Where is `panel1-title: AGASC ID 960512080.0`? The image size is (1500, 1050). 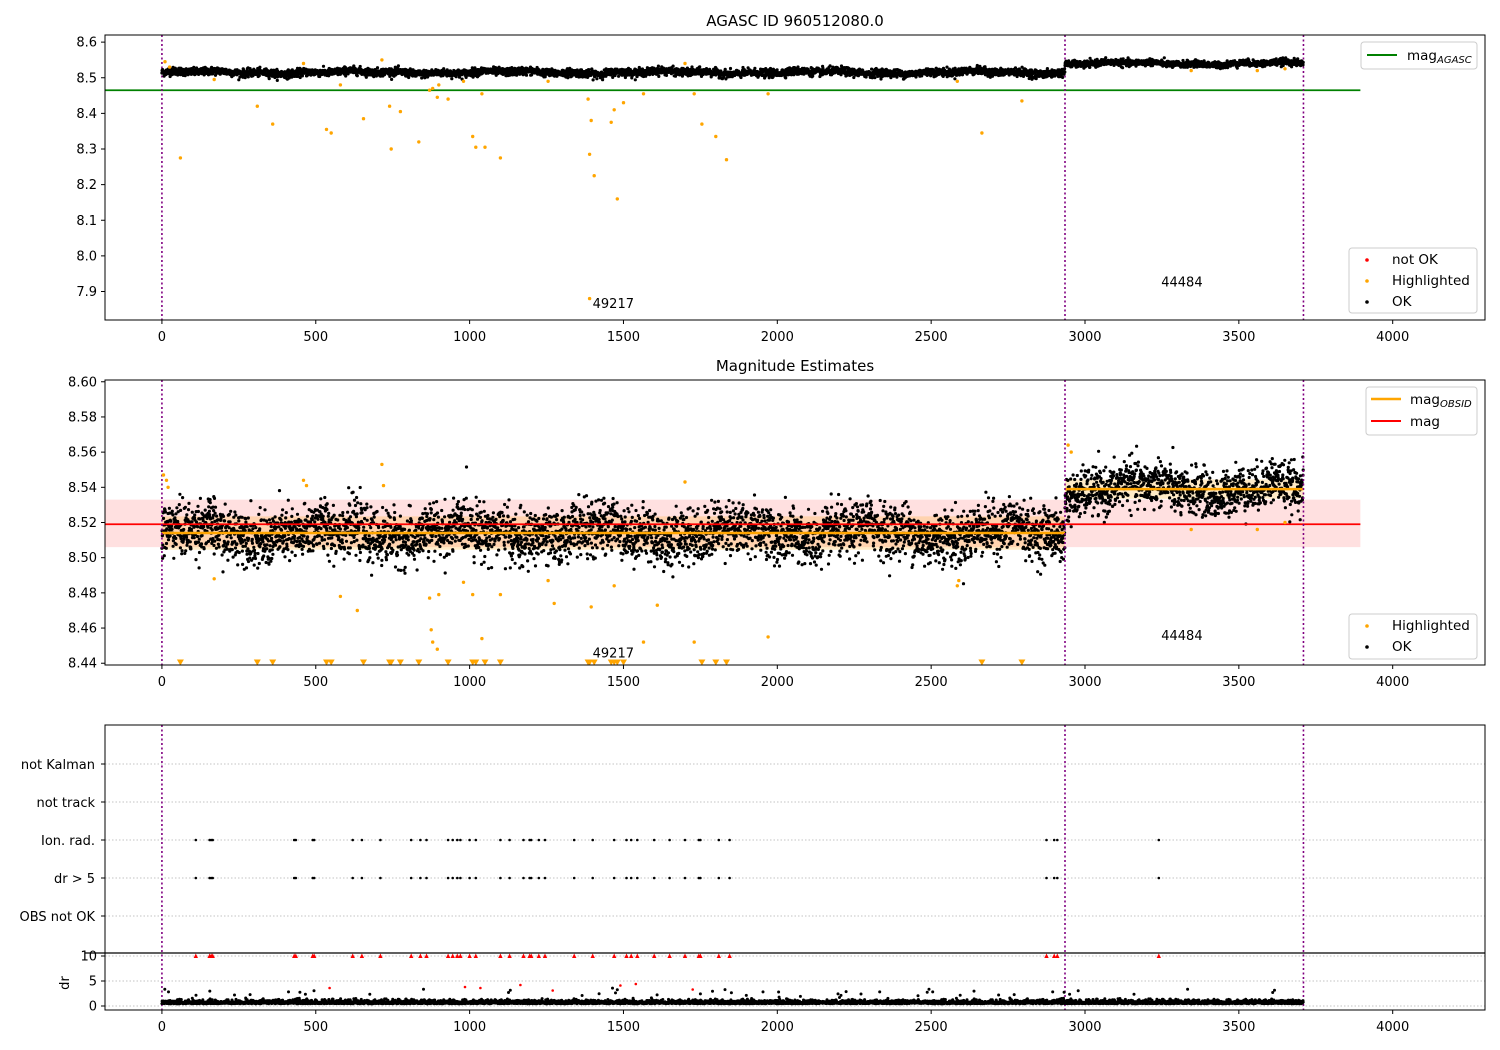
panel1-title: AGASC ID 960512080.0 is located at coordinates (795, 21).